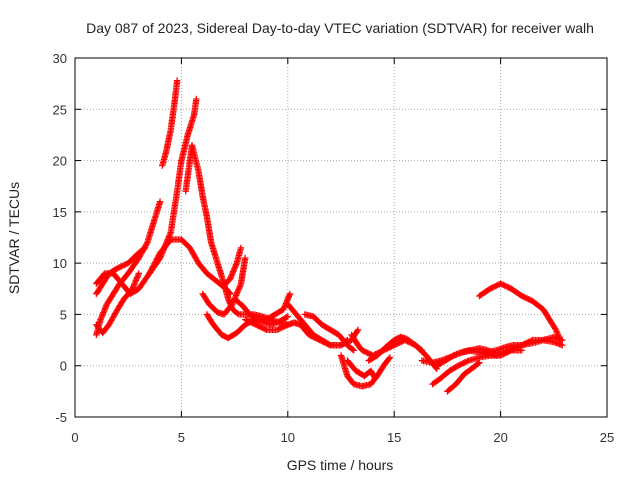 This screenshot has height=480, width=640. What do you see at coordinates (14, 238) in the screenshot?
I see `y-axis-label: SDTVAR / TECUs` at bounding box center [14, 238].